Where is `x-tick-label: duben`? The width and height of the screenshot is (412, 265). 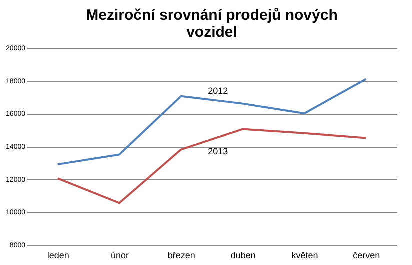 x-tick-label: duben is located at coordinates (243, 255).